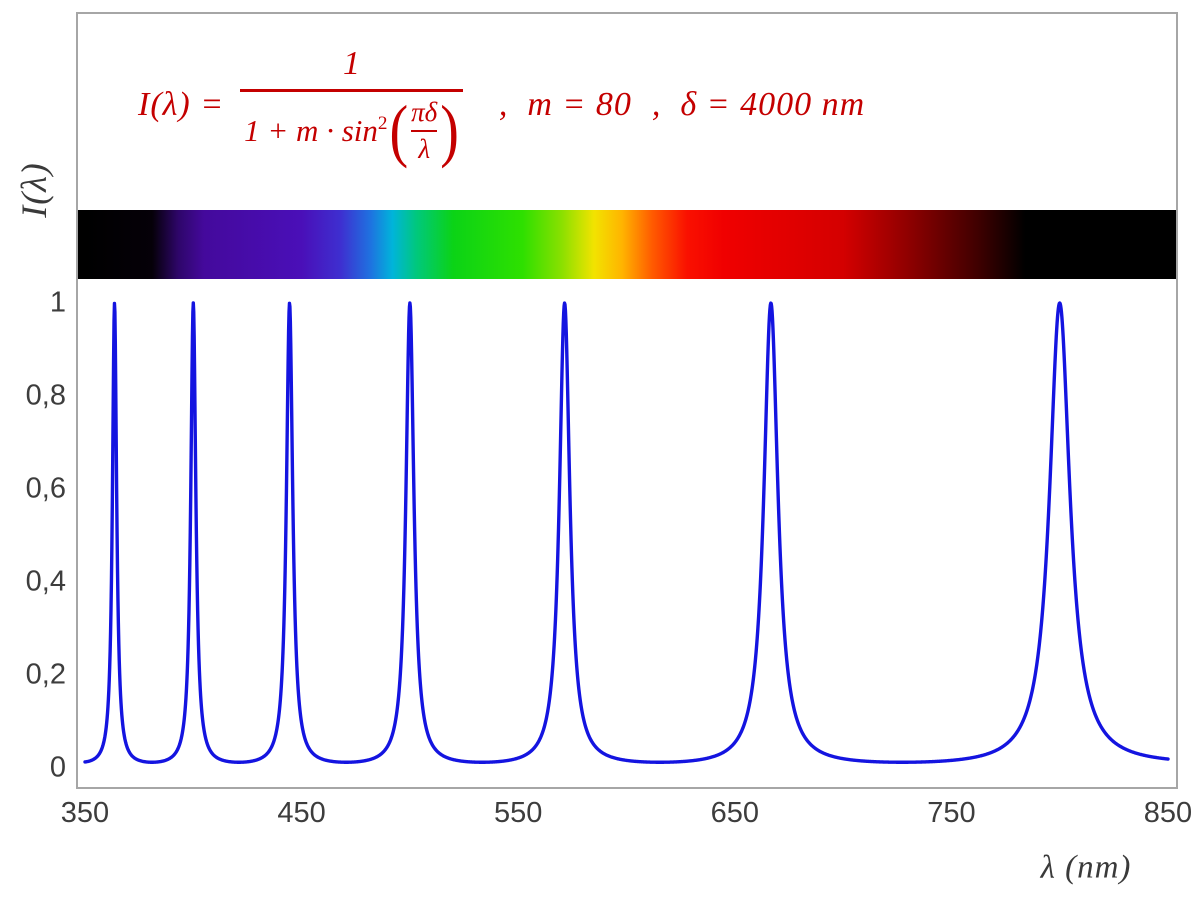 This screenshot has width=1200, height=924. I want to click on denominator-text: 1 + m · sin2, so click(316, 130).